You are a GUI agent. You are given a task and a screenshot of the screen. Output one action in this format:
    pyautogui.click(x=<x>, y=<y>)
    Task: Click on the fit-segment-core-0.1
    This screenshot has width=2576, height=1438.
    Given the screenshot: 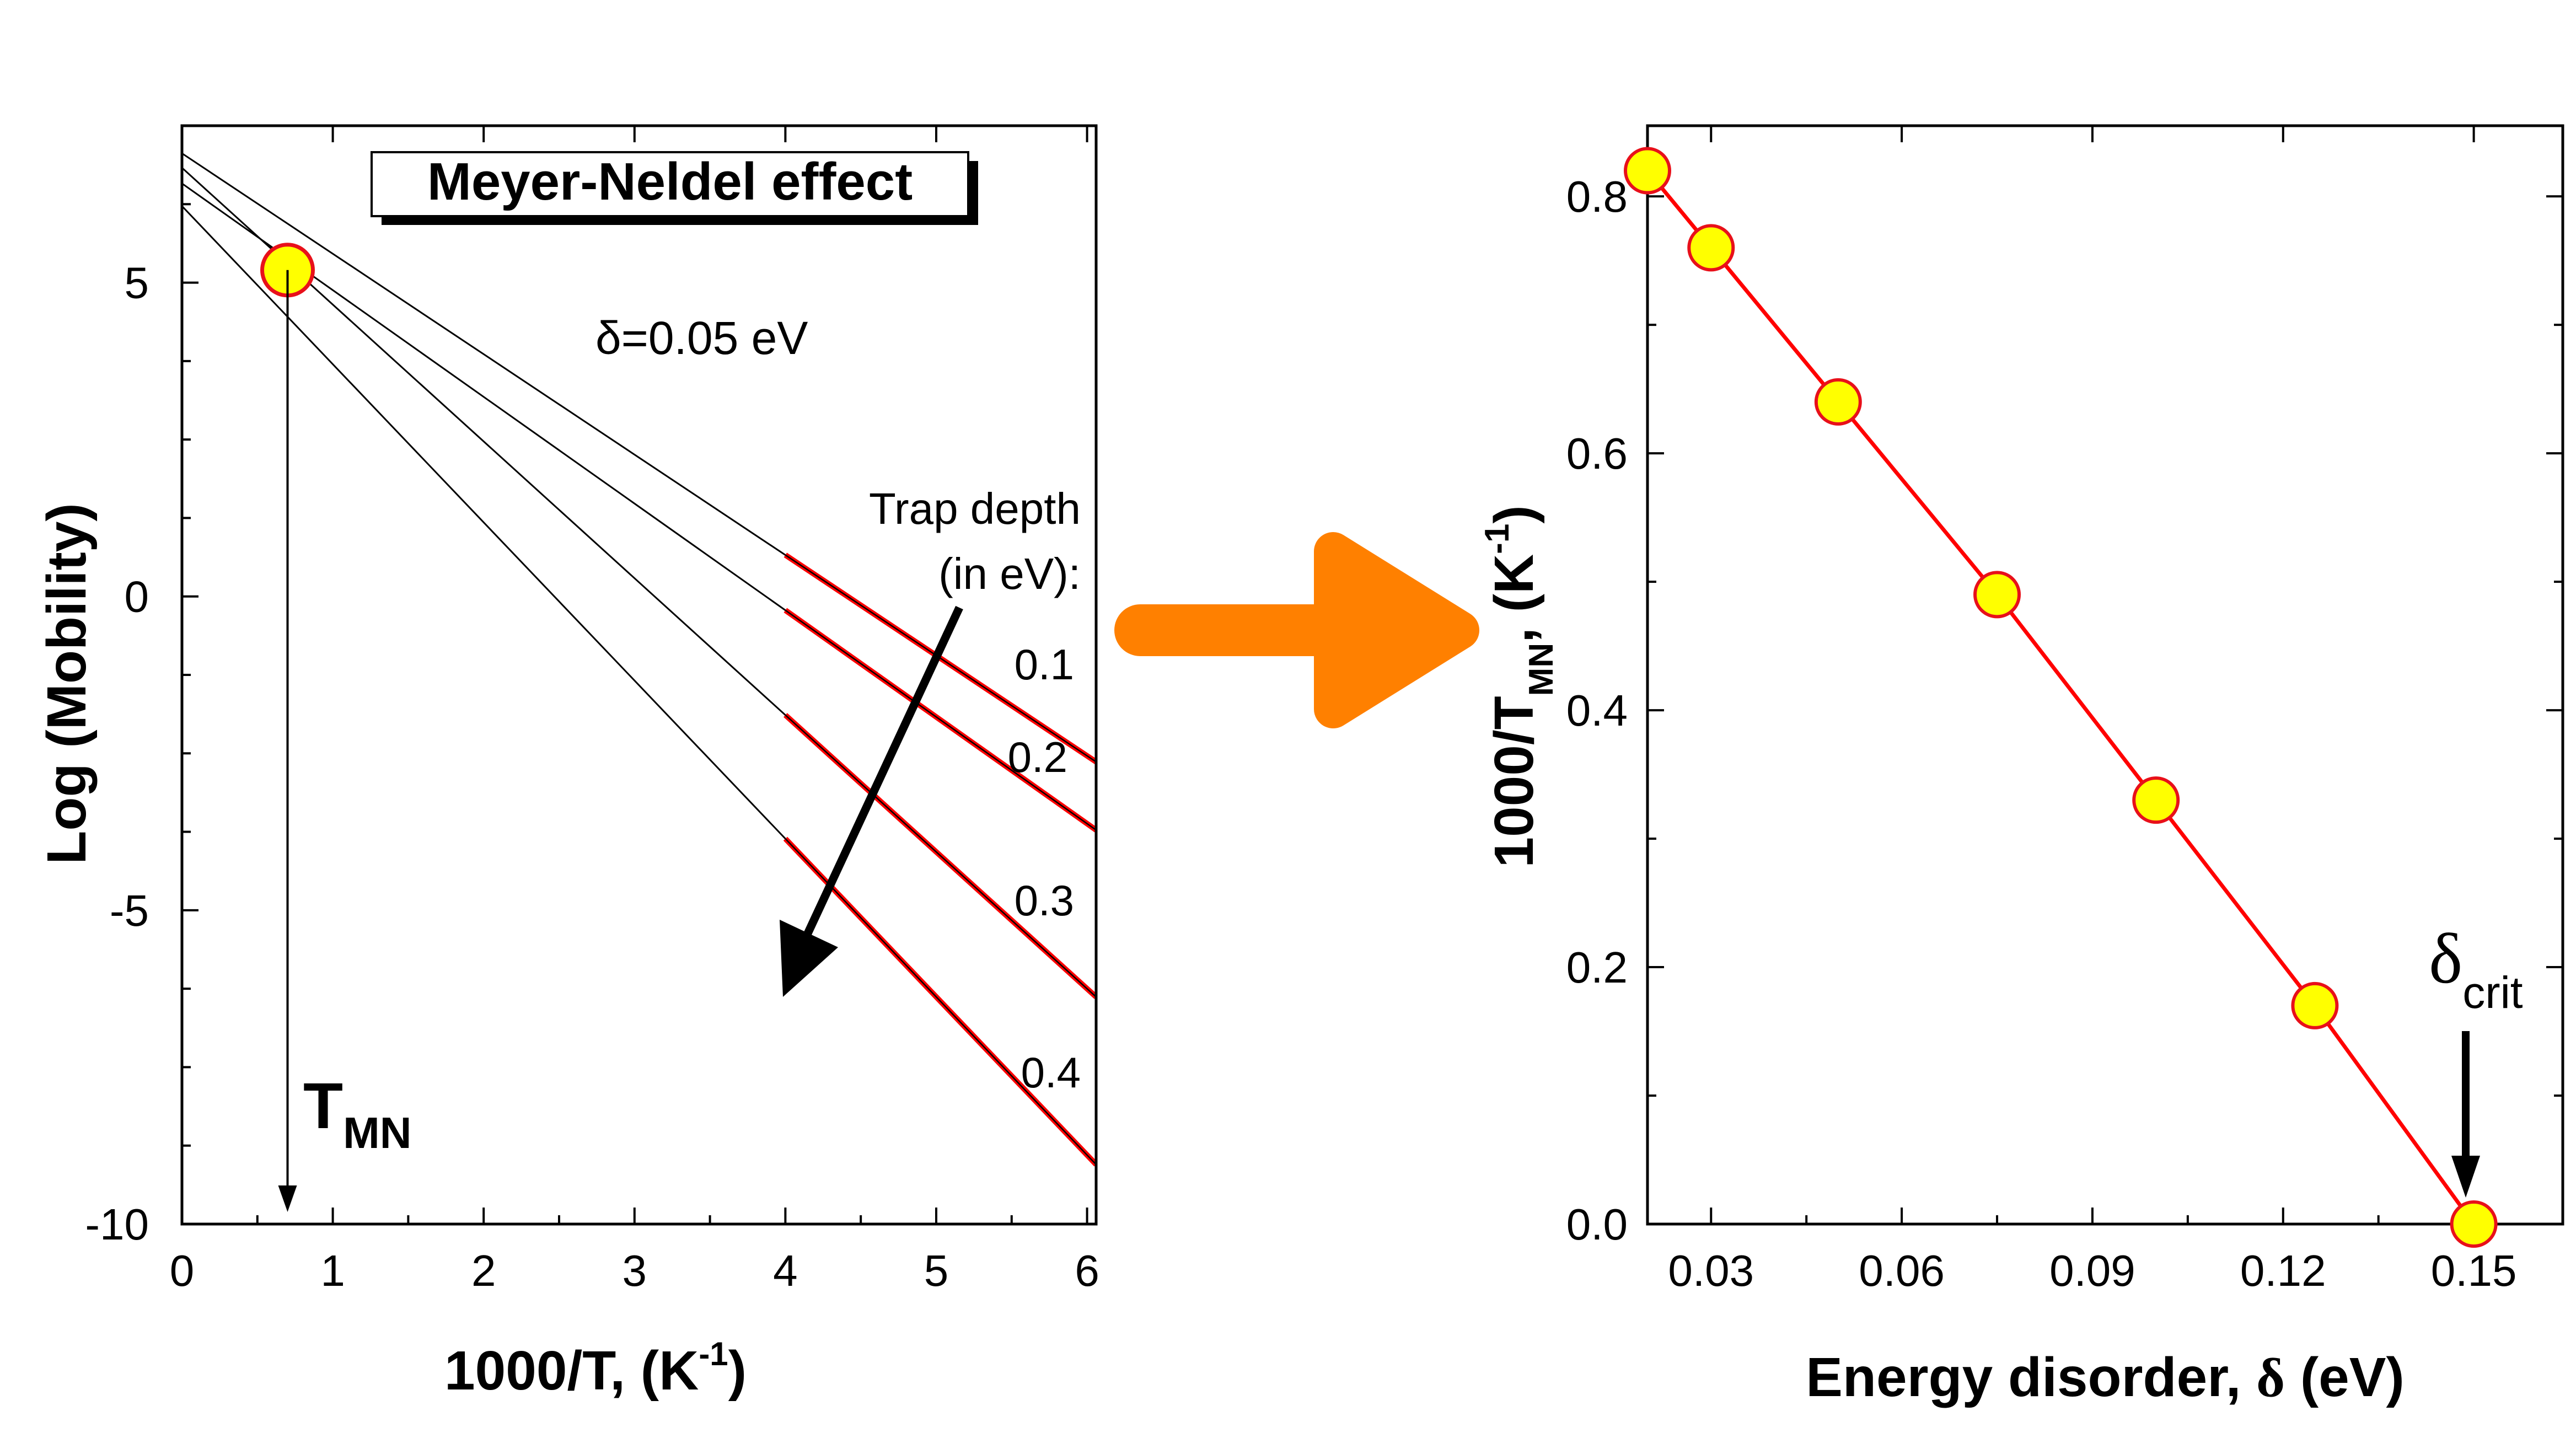 What is the action you would take?
    pyautogui.click(x=940, y=658)
    